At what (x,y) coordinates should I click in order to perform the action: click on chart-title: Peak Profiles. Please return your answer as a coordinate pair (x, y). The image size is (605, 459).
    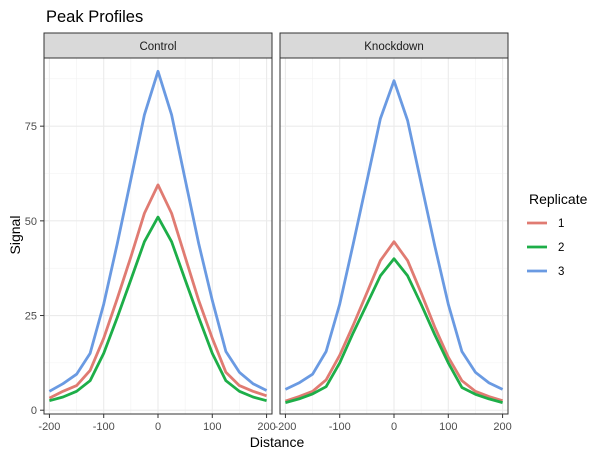
    Looking at the image, I should click on (94, 17).